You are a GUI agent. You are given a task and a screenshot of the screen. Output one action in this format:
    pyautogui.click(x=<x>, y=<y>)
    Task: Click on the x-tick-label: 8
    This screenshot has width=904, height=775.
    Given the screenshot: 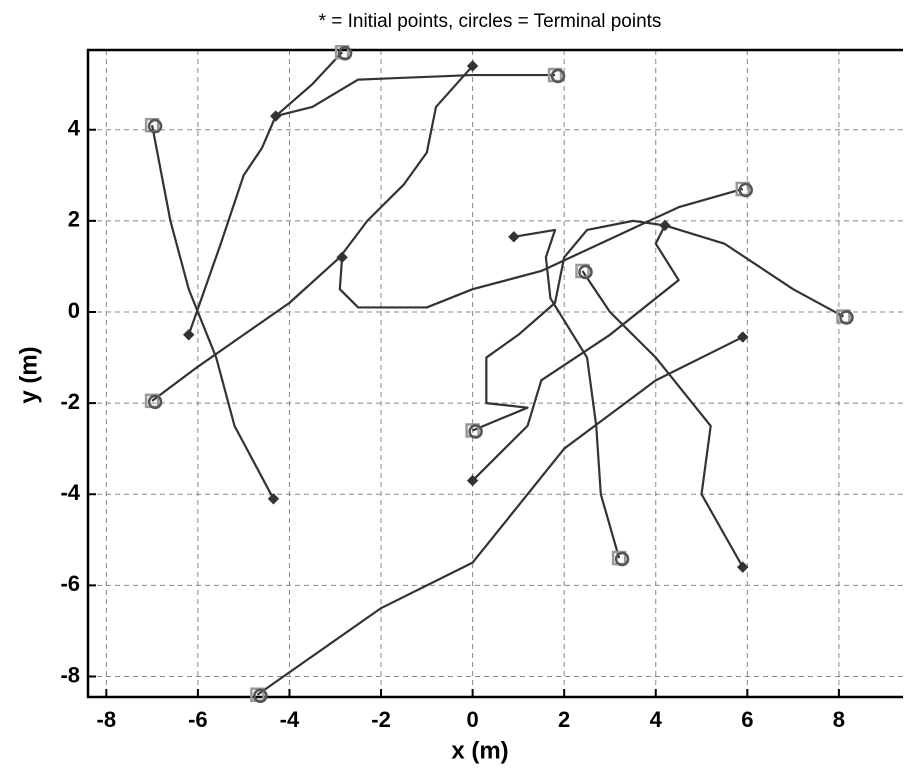 What is the action you would take?
    pyautogui.click(x=839, y=719)
    